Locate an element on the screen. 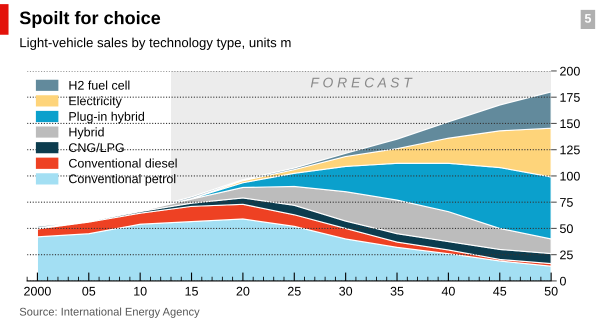  x-tick-label: 20 is located at coordinates (243, 291).